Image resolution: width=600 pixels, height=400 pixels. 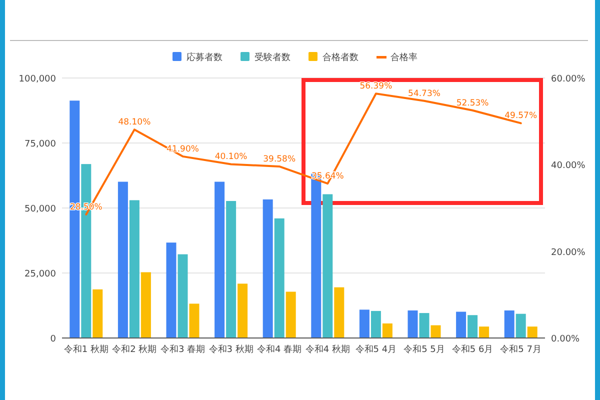 What do you see at coordinates (134, 349) in the screenshot?
I see `x-tick-label: 令和2 秋期` at bounding box center [134, 349].